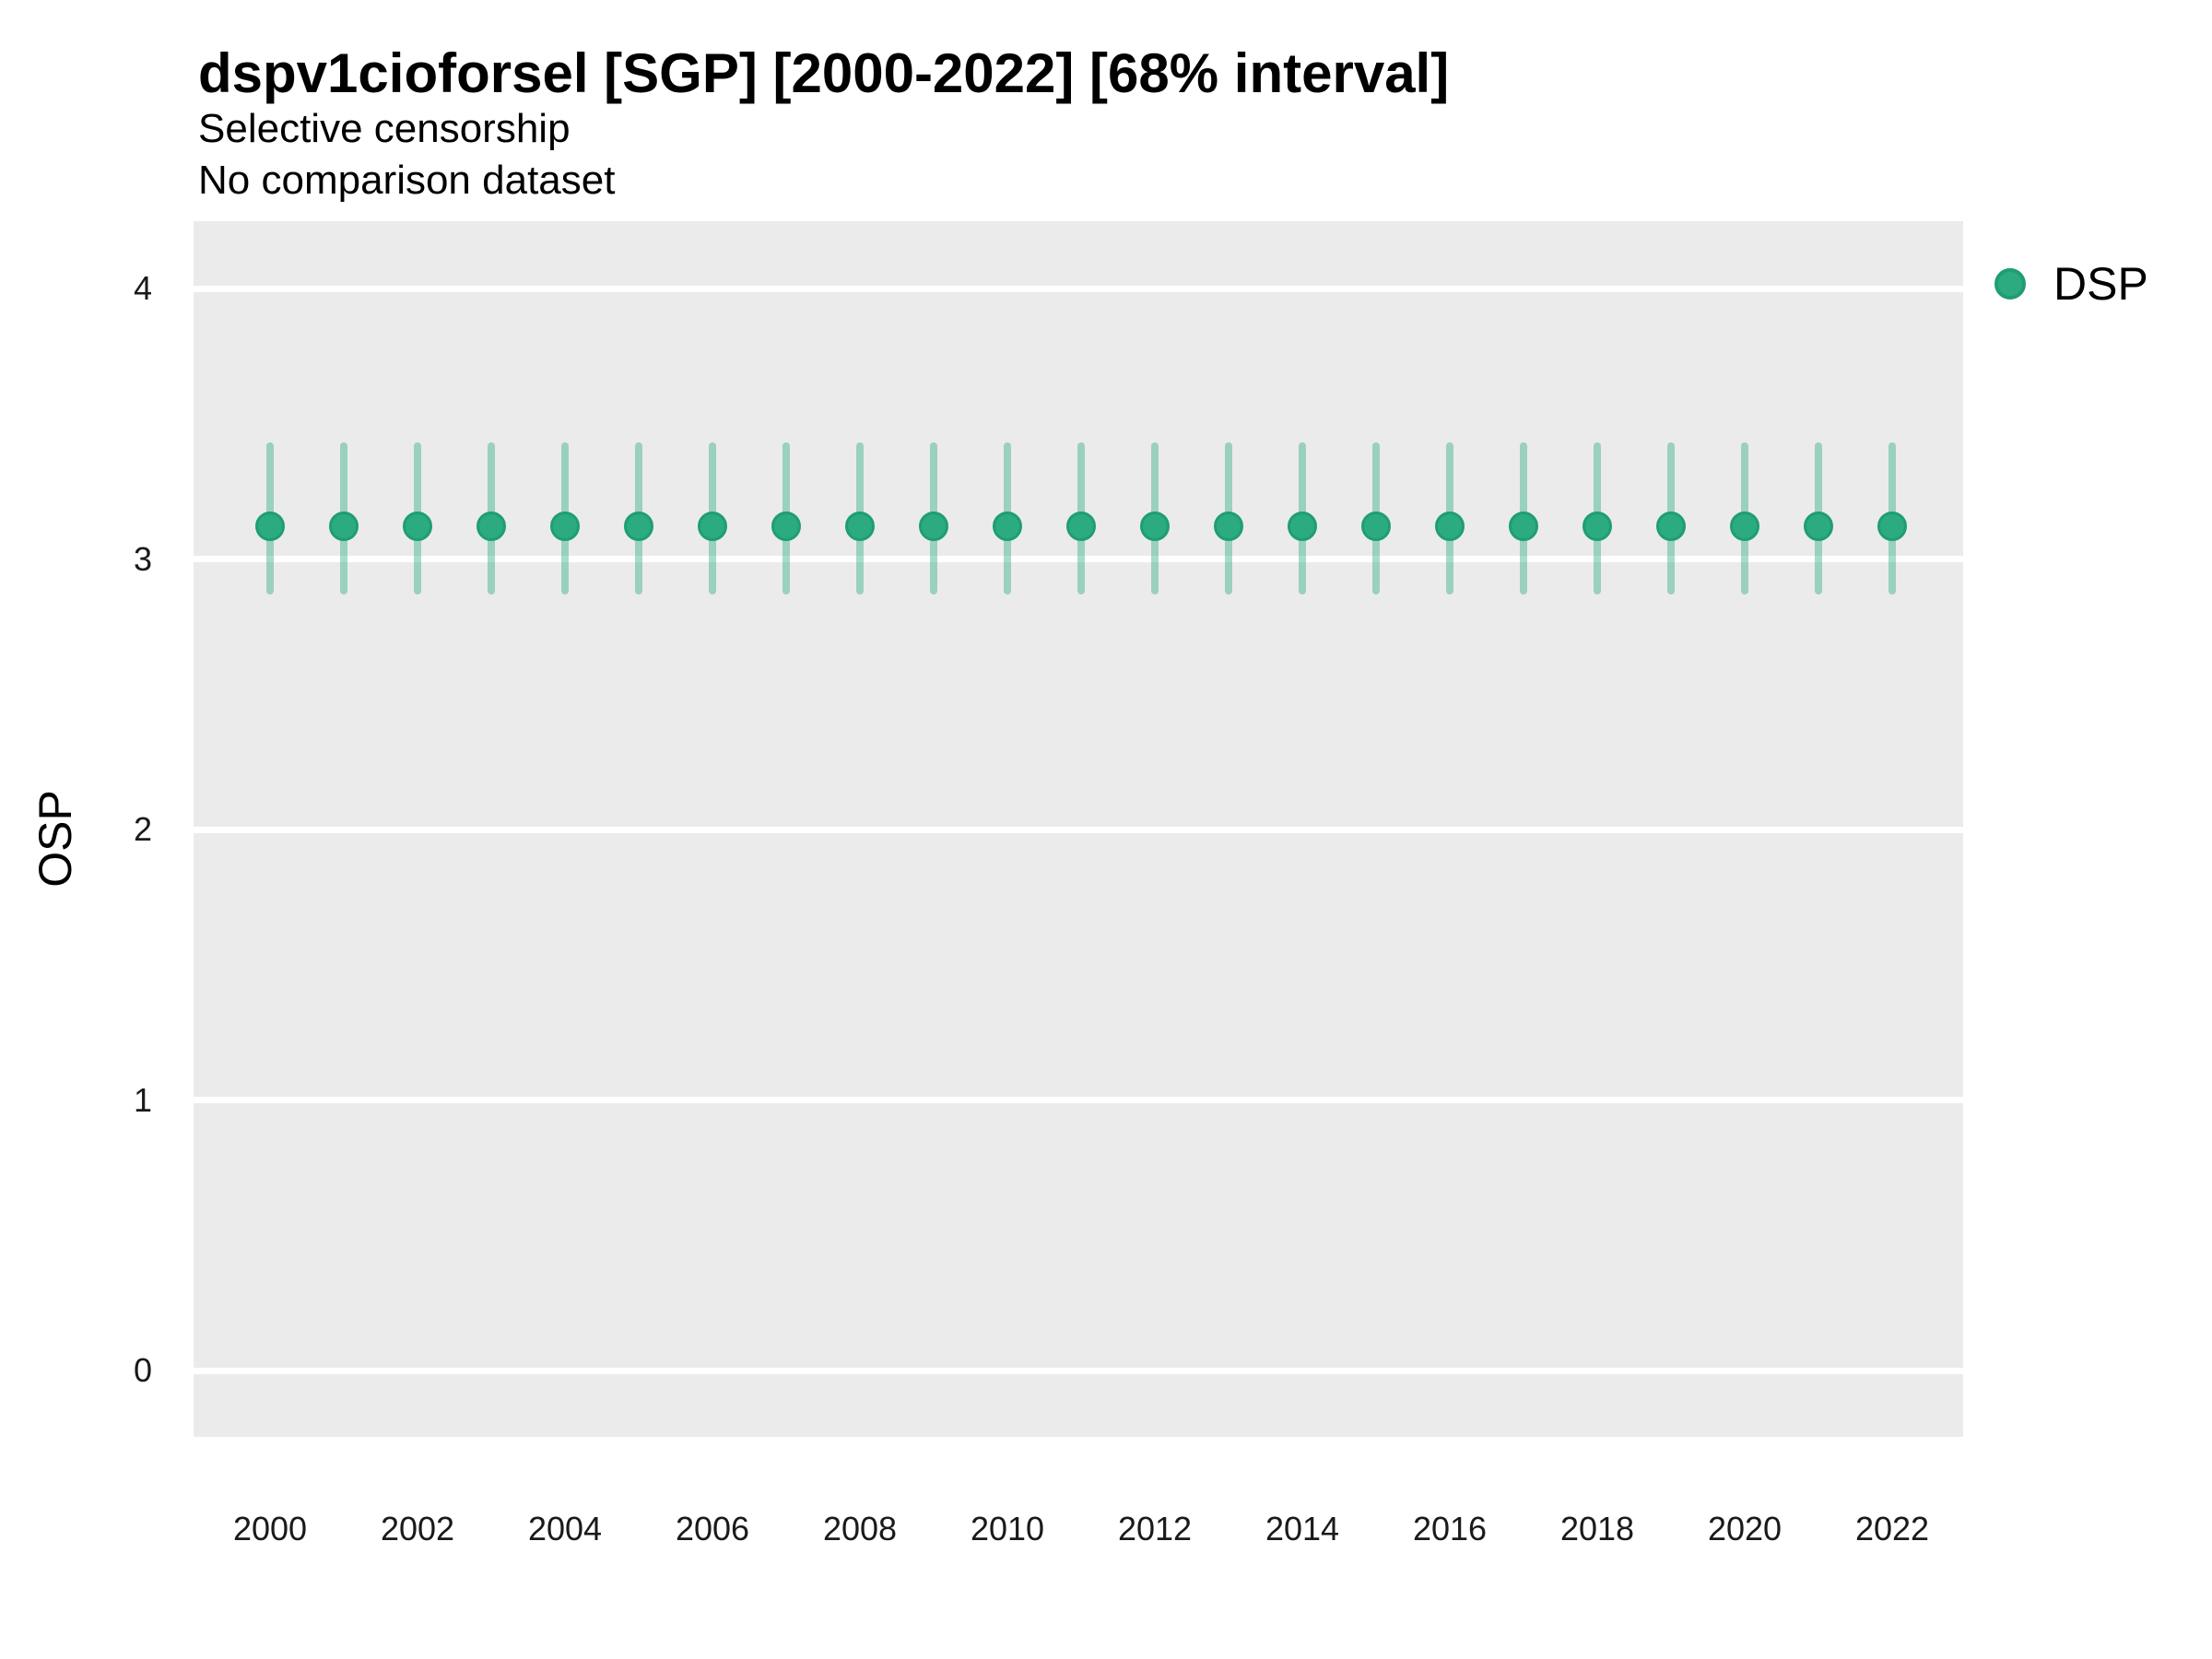  What do you see at coordinates (1007, 1528) in the screenshot?
I see `x-tick-label-2010: 2010` at bounding box center [1007, 1528].